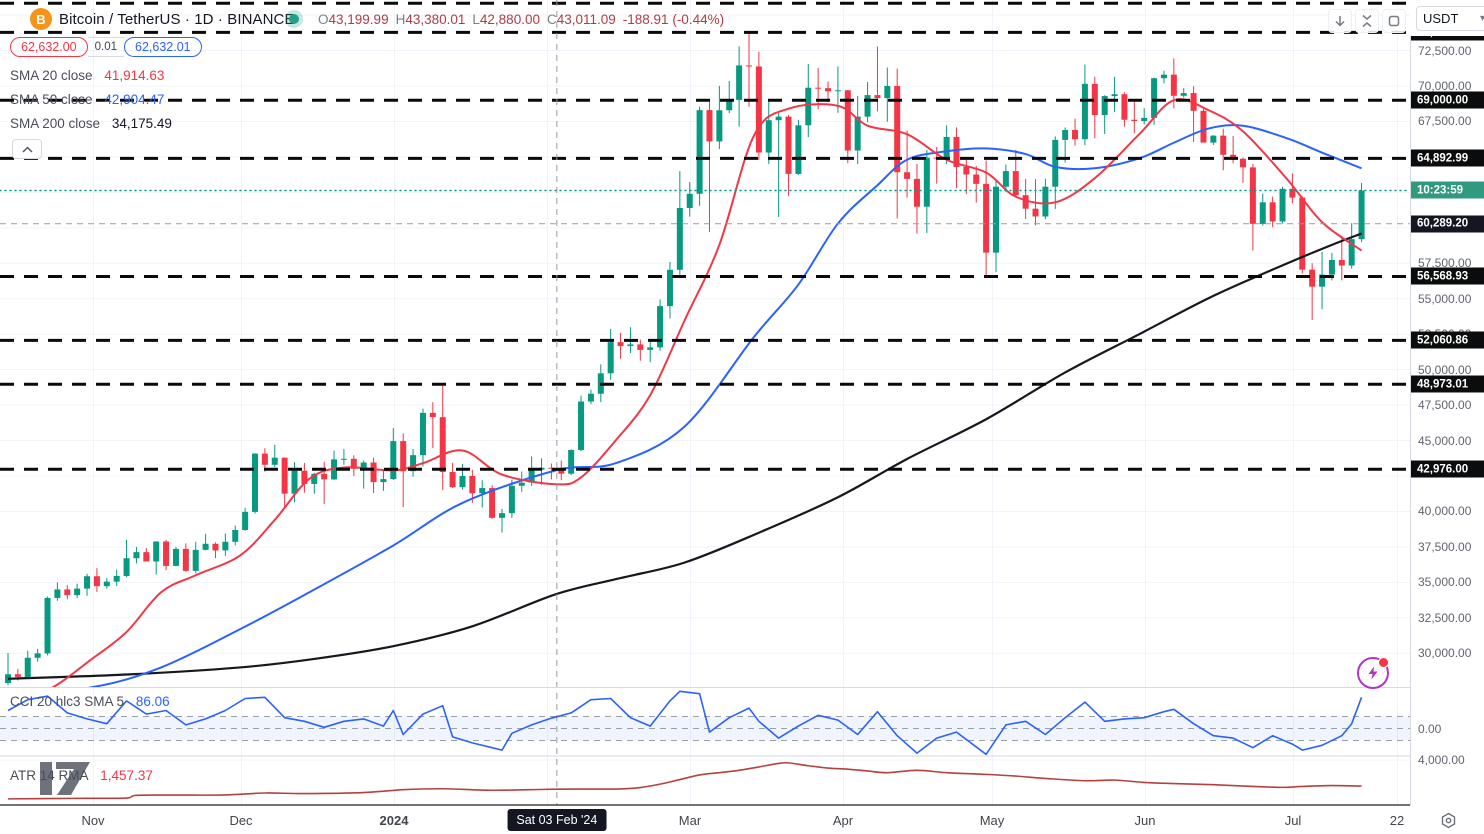 The width and height of the screenshot is (1484, 834). Describe the element at coordinates (690, 820) in the screenshot. I see `time-axis-label: Mar` at that location.